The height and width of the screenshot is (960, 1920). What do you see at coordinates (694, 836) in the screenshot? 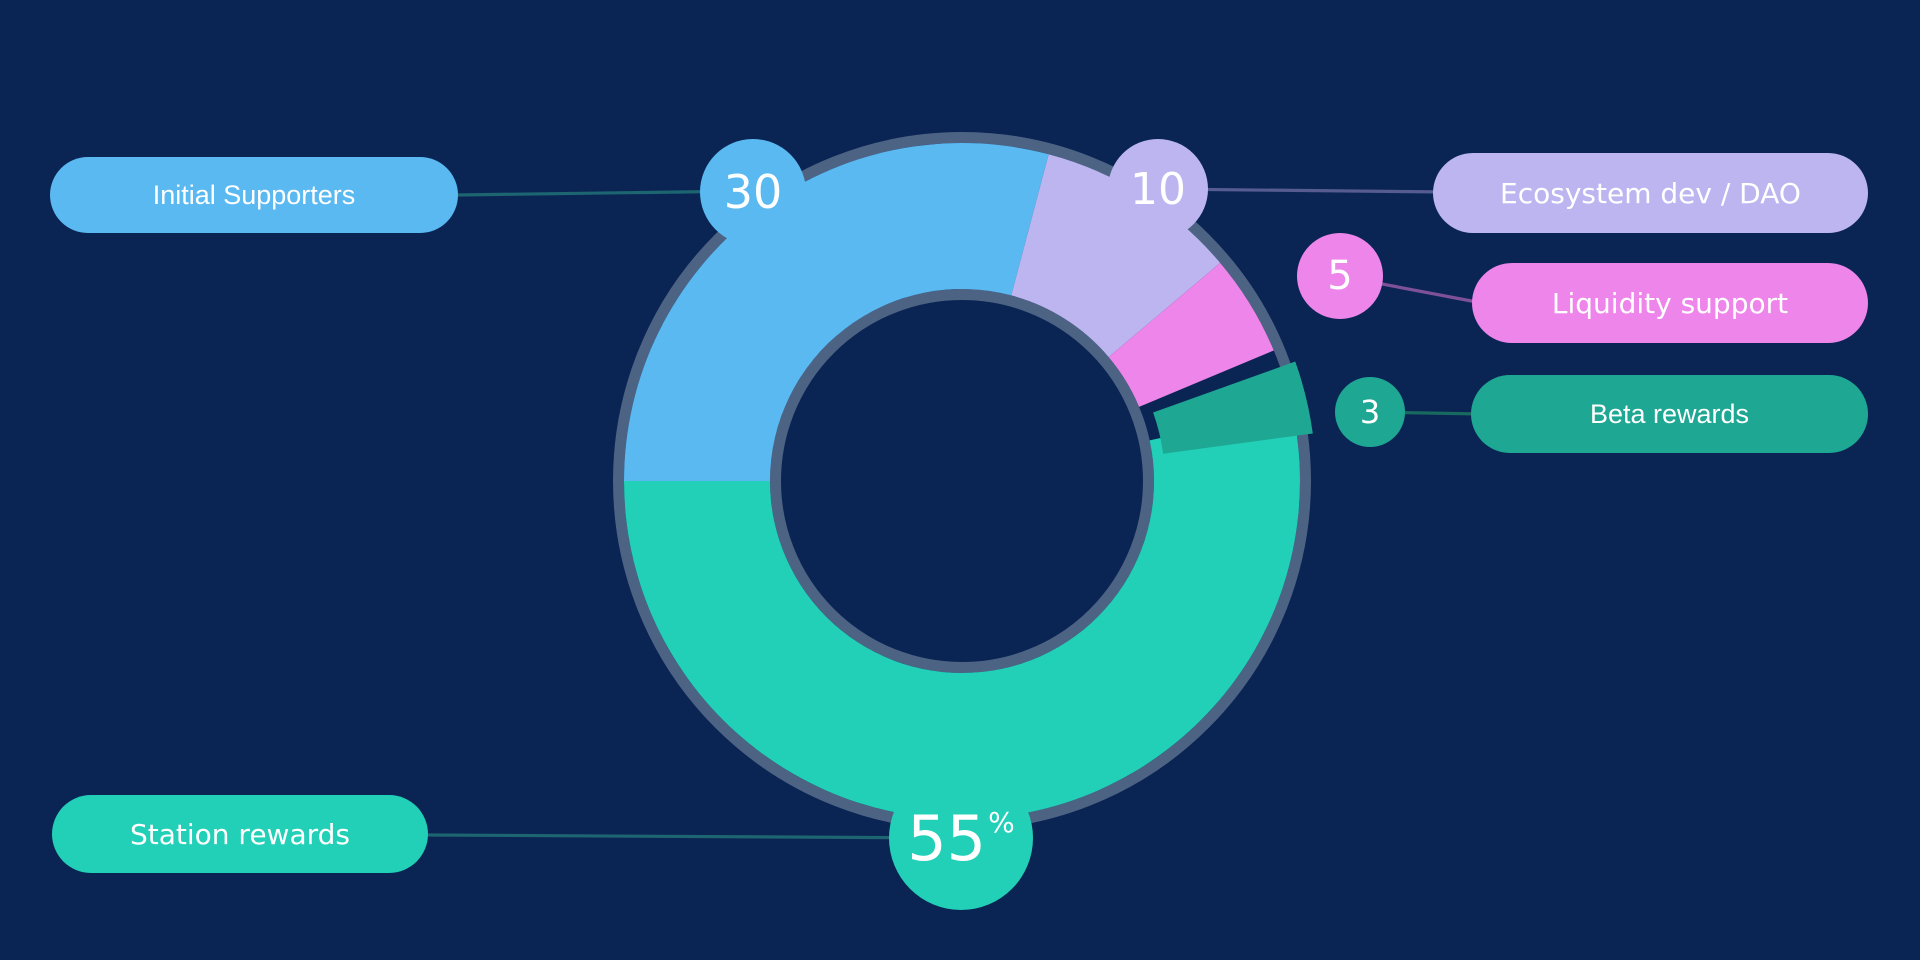
I see `connector-line-station-rewards` at bounding box center [694, 836].